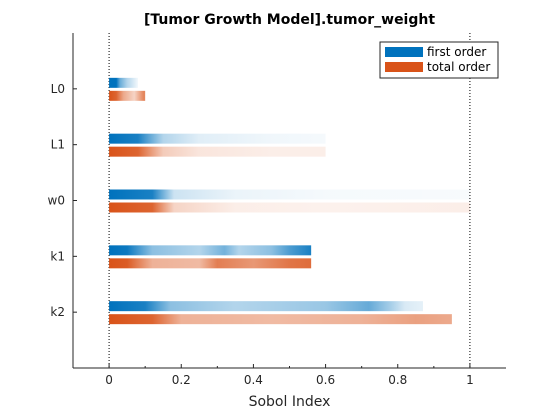 This screenshot has height=420, width=560. What do you see at coordinates (57, 256) in the screenshot?
I see `y-tick-label-k1: k1` at bounding box center [57, 256].